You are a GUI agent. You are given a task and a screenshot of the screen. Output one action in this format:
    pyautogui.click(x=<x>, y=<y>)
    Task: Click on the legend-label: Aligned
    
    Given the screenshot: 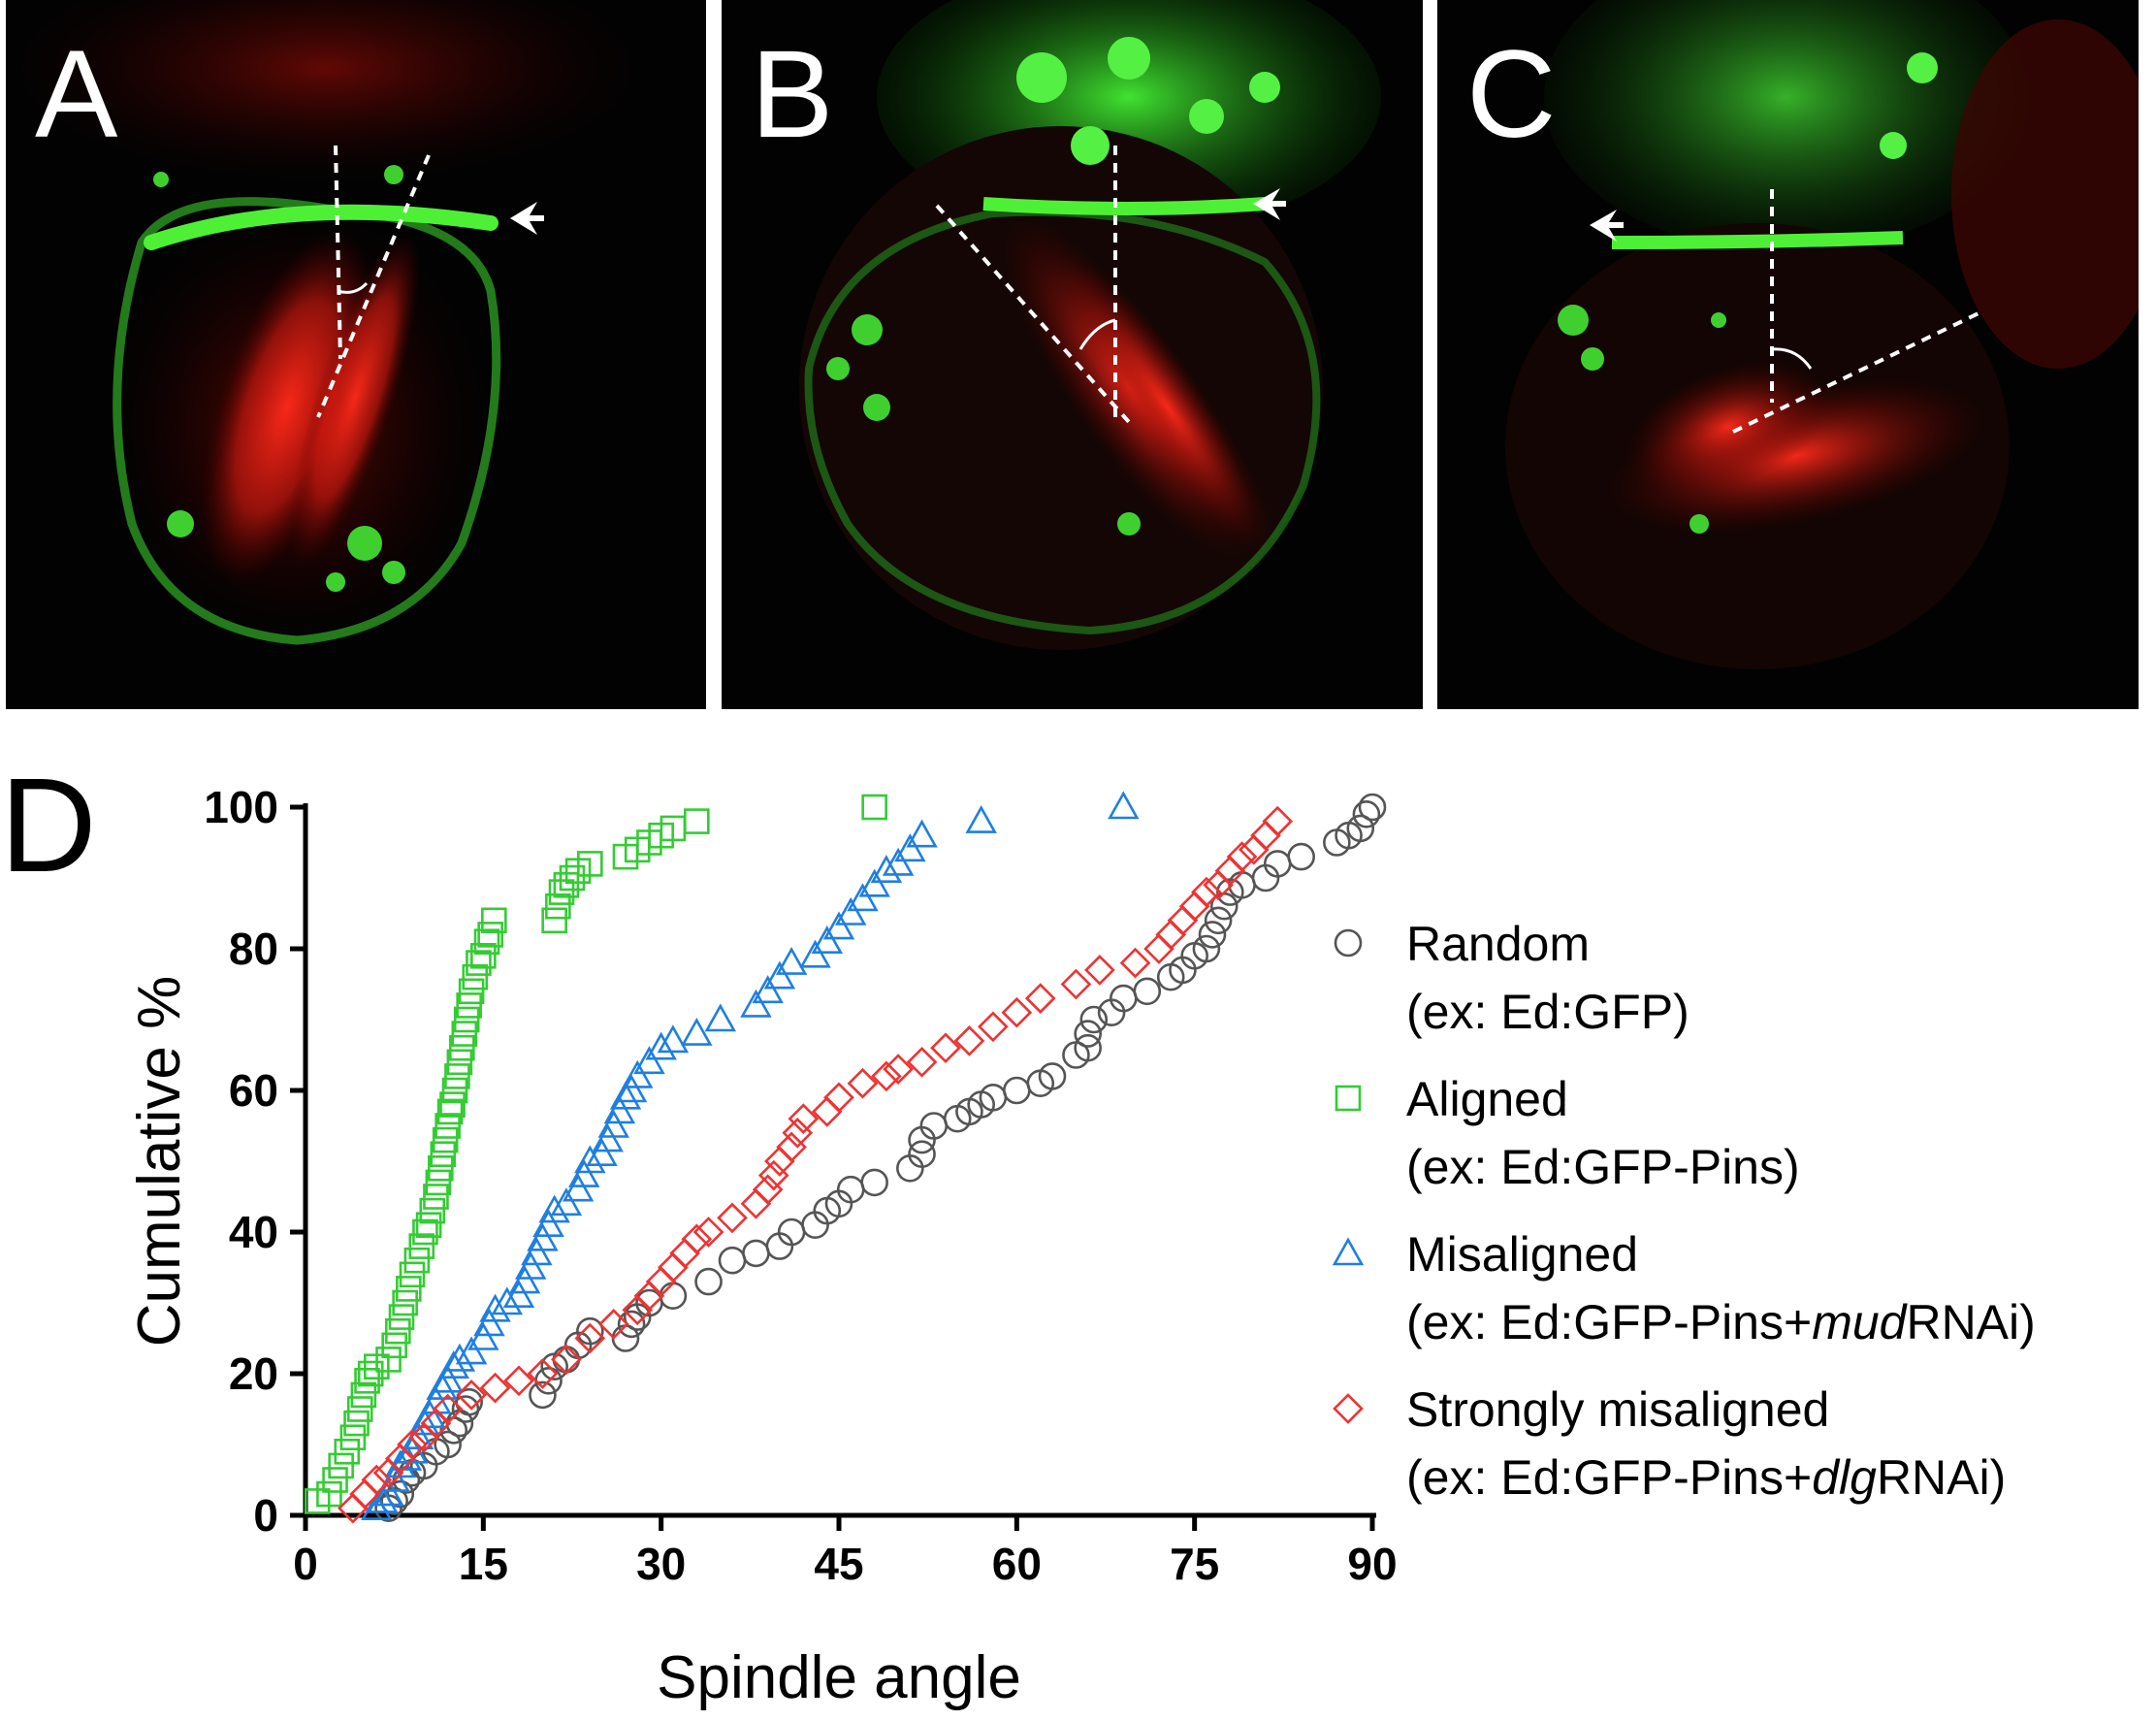 What is the action you would take?
    pyautogui.click(x=1487, y=1099)
    